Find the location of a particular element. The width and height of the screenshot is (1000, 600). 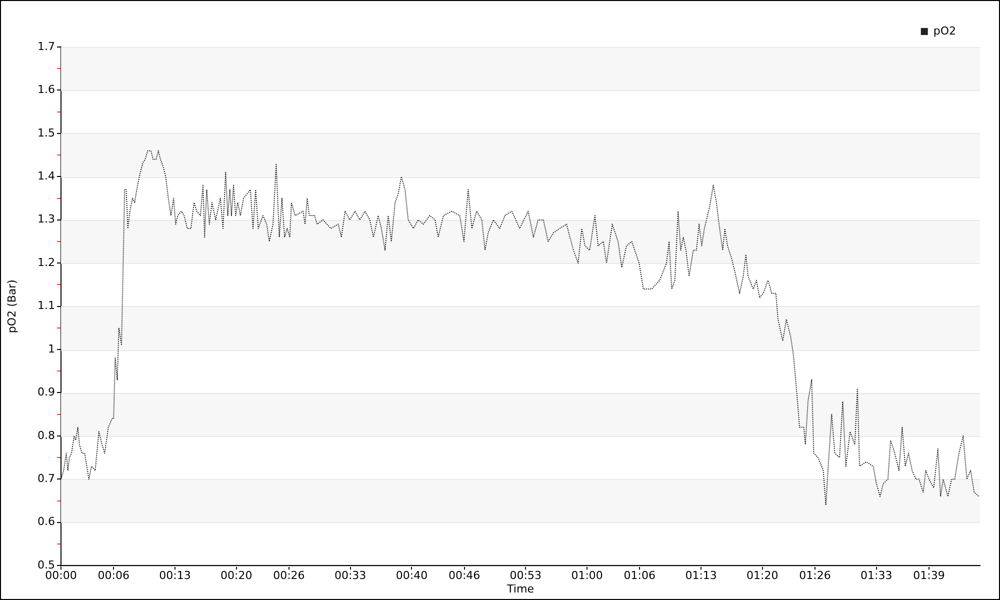

y-tick-label: 0.8 is located at coordinates (46, 435).